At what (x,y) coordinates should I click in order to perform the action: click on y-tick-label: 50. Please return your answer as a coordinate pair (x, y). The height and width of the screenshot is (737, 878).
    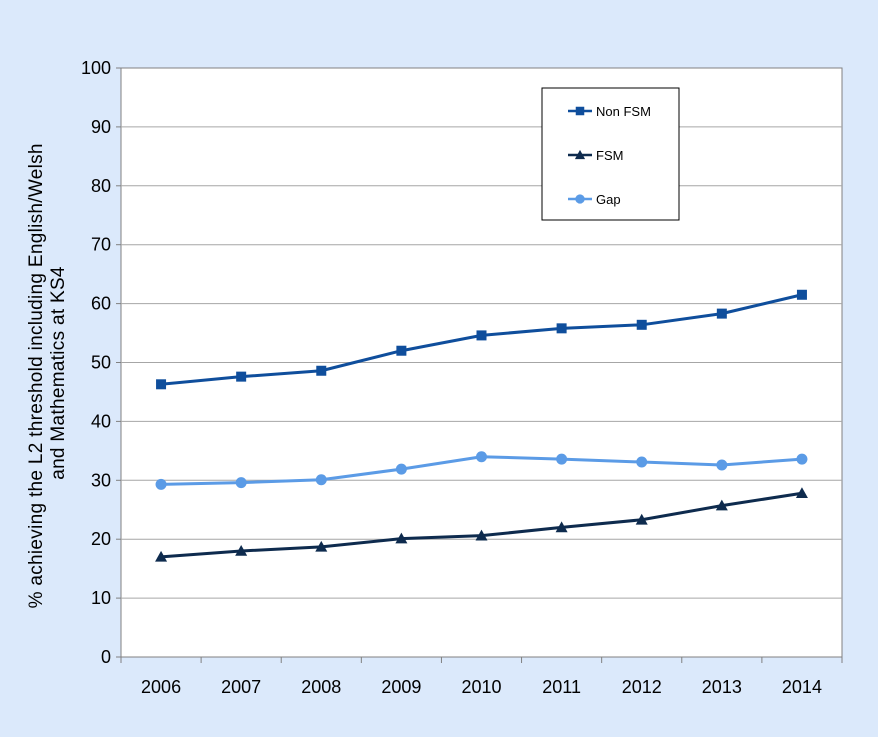
    Looking at the image, I should click on (101, 363).